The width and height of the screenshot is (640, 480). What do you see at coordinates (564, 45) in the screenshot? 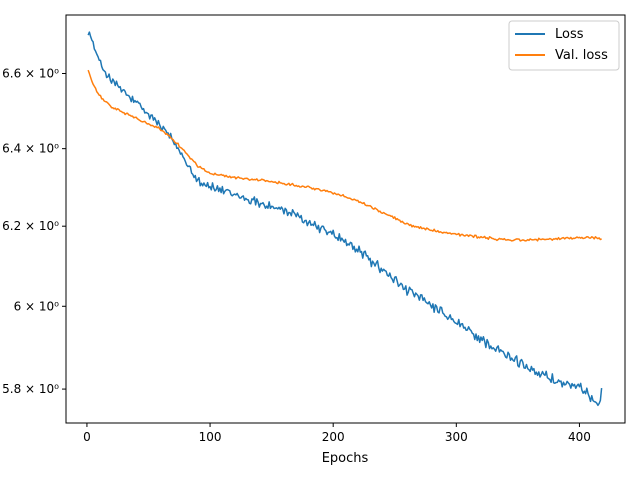
I see `legend: Loss Val. loss` at bounding box center [564, 45].